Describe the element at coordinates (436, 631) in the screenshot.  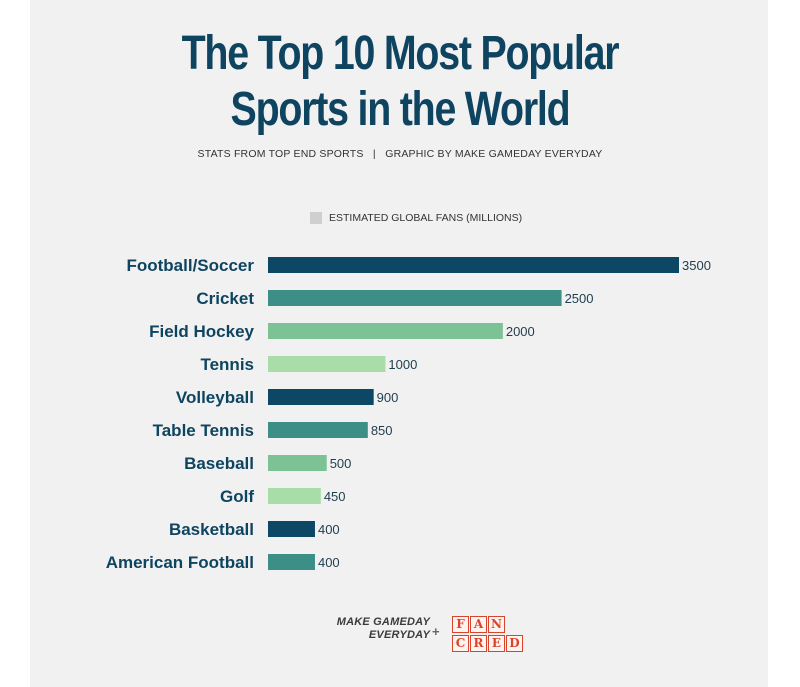
I see `plus-sign: +` at that location.